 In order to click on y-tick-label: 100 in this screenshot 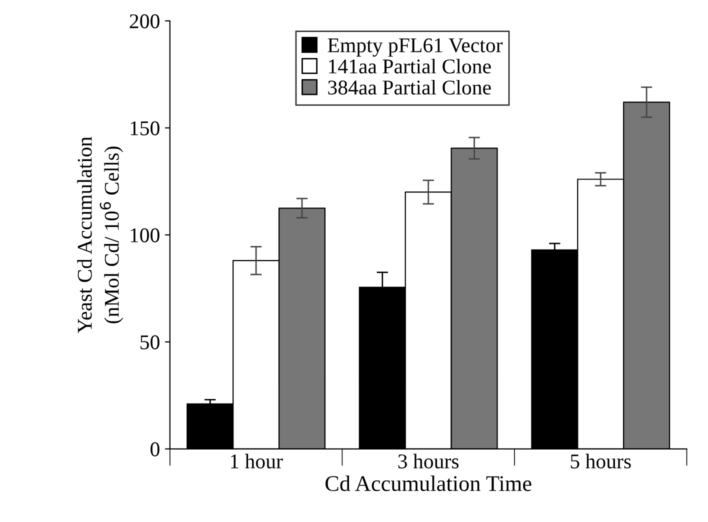, I will do `click(145, 235)`.